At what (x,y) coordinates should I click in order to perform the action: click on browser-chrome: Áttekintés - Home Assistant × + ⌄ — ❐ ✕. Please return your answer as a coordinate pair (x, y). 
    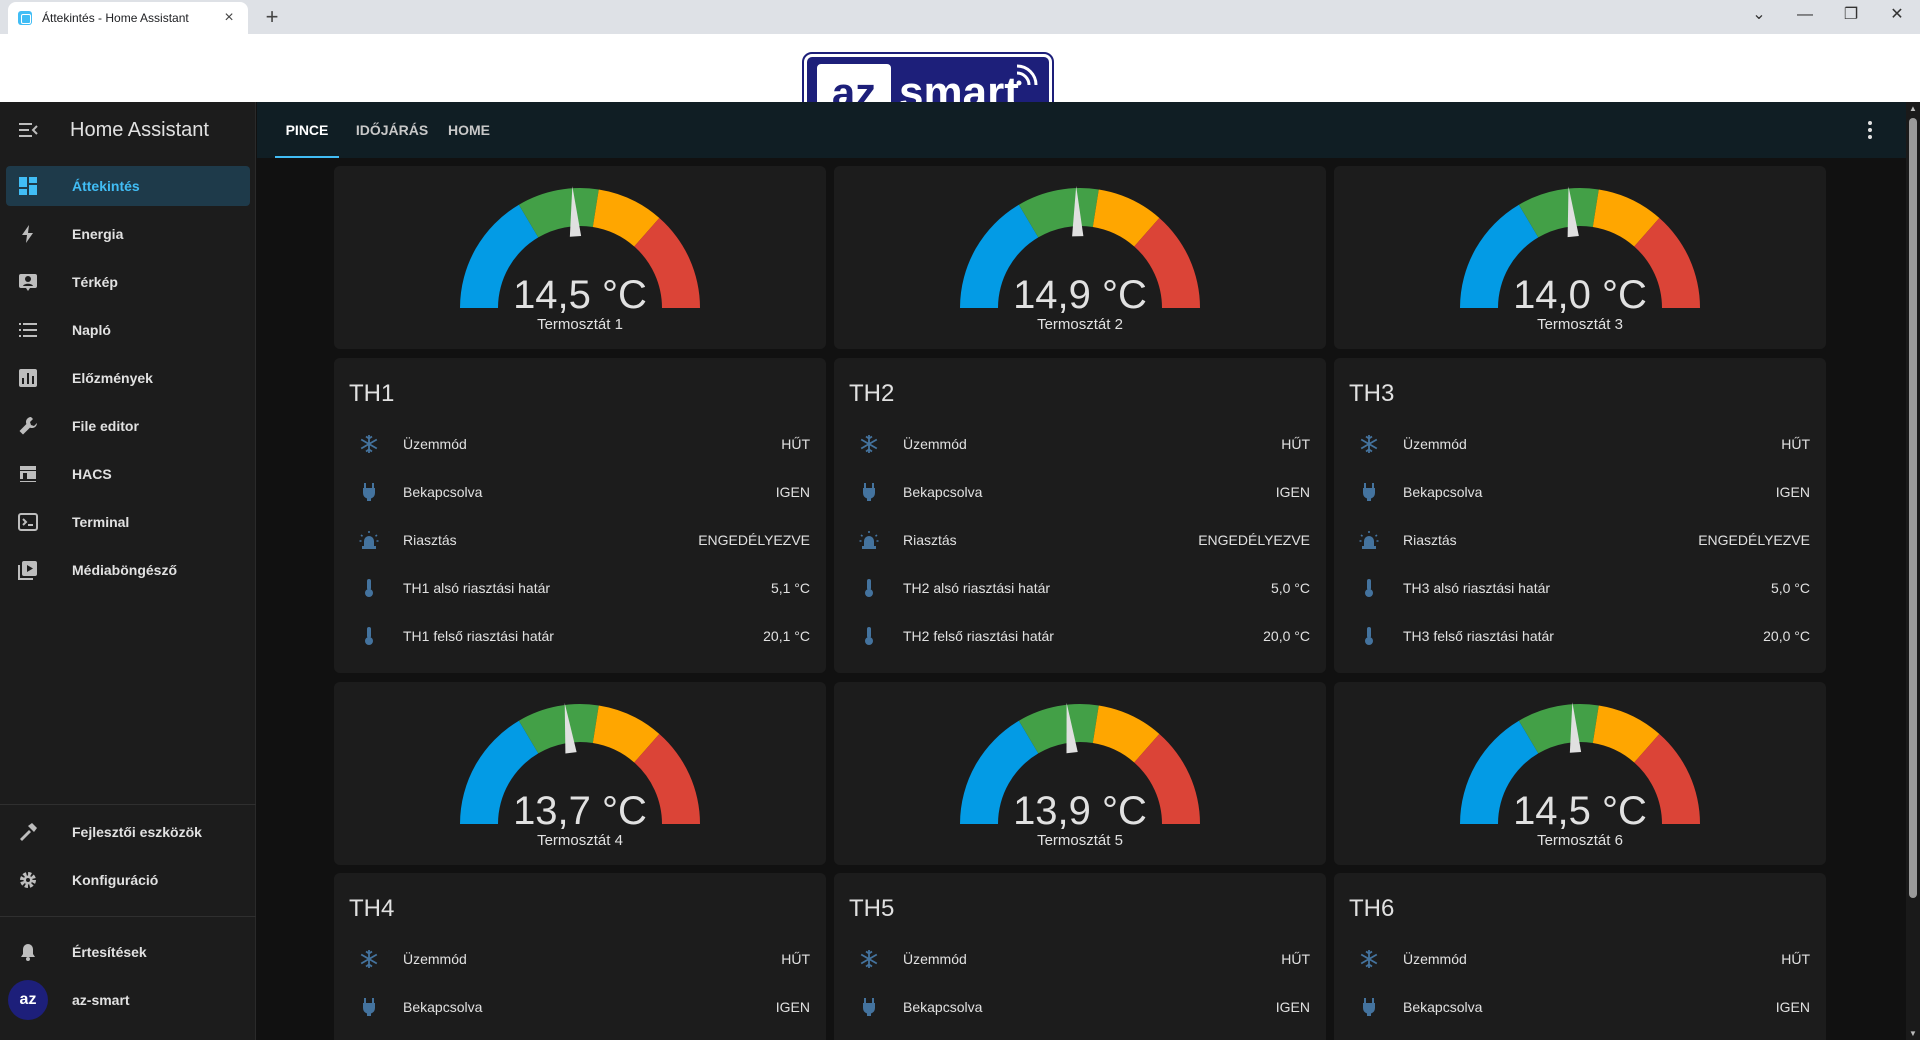
    Looking at the image, I should click on (960, 17).